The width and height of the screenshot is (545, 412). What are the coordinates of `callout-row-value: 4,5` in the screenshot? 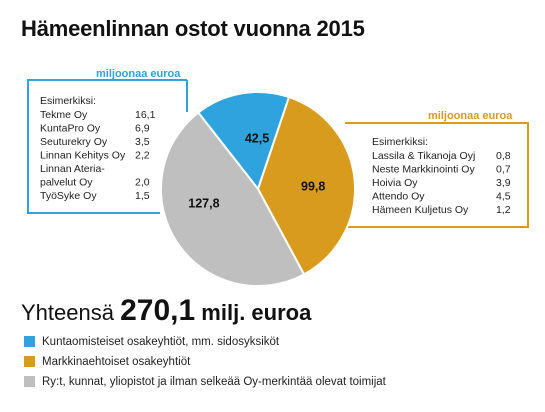 It's located at (503, 197).